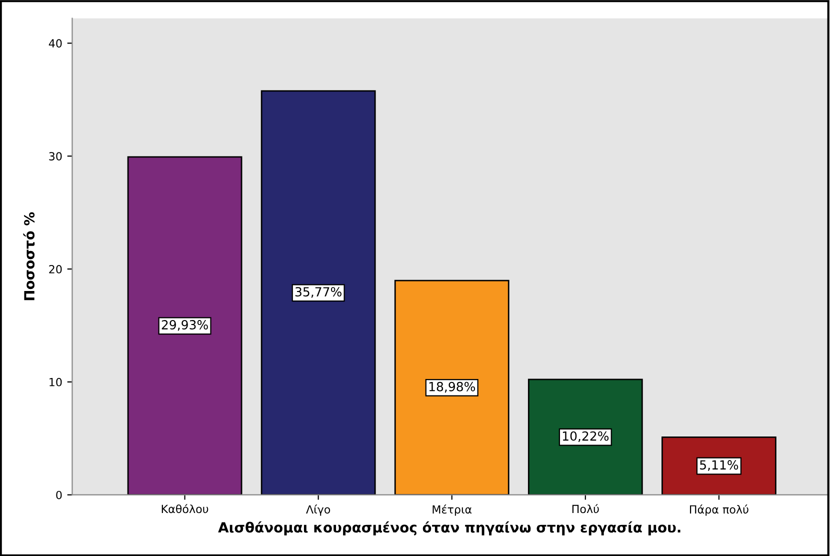 This screenshot has height=556, width=830. What do you see at coordinates (452, 387) in the screenshot?
I see `data-label: 18,98%` at bounding box center [452, 387].